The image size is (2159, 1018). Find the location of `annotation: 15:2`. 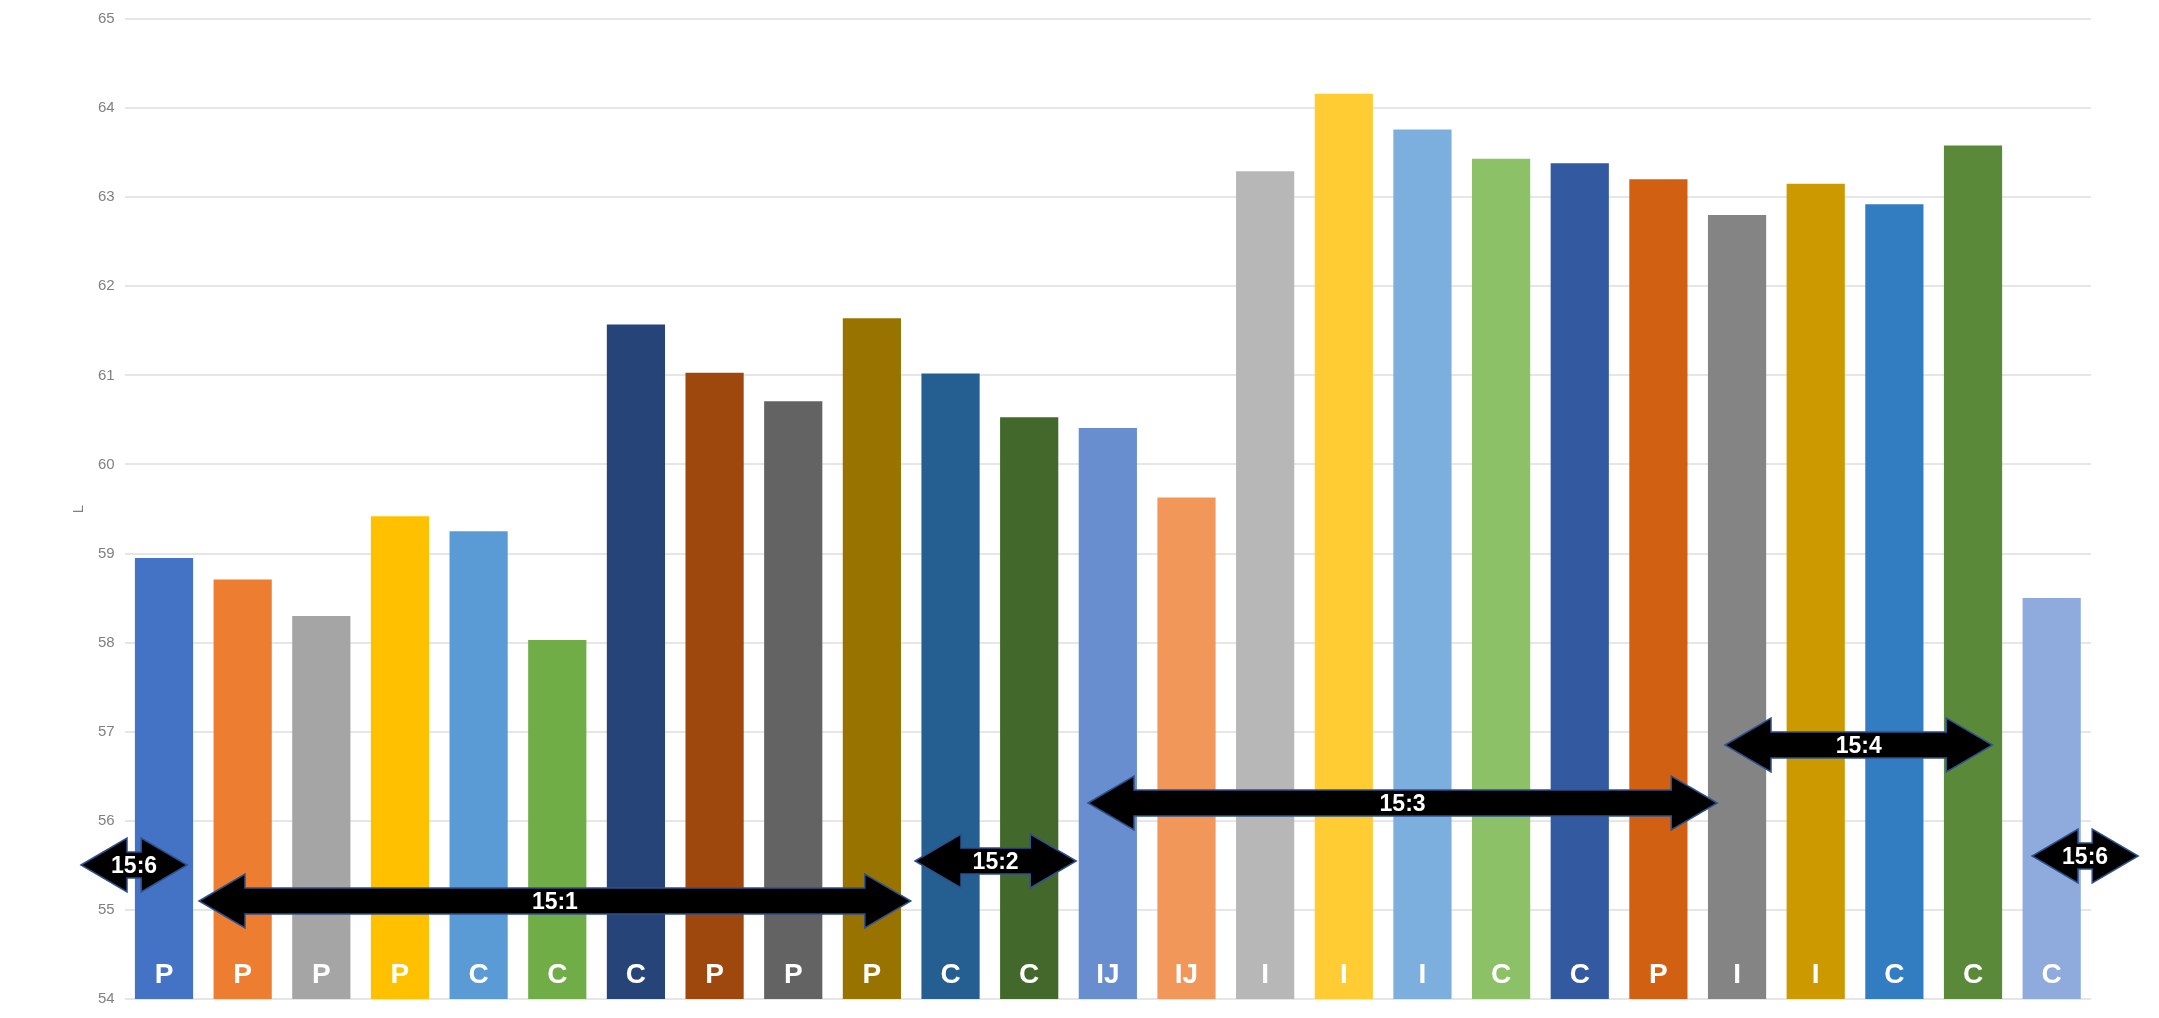

annotation: 15:2 is located at coordinates (995, 860).